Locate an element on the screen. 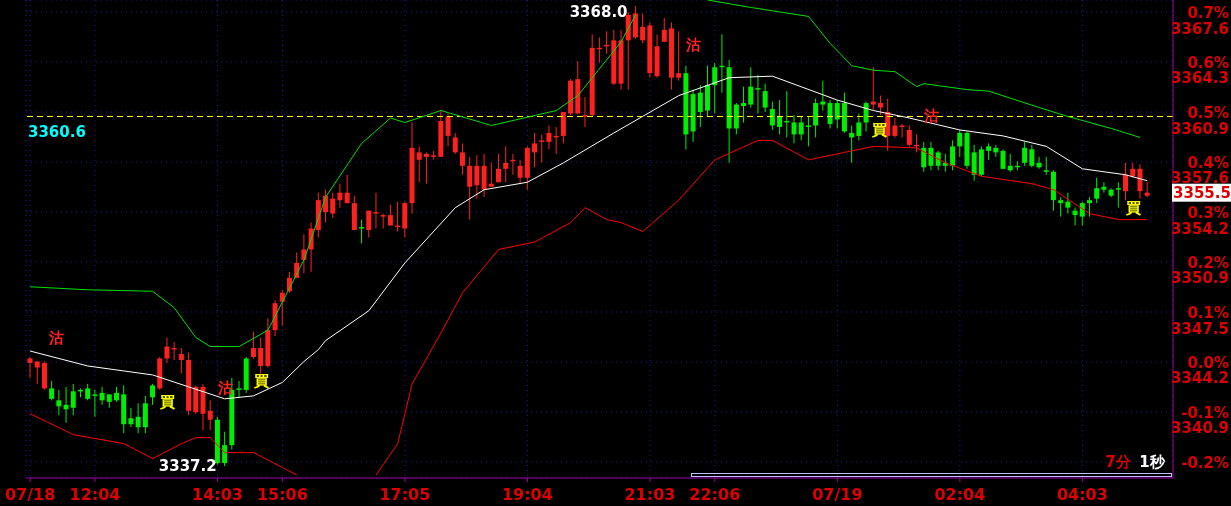 This screenshot has width=1231, height=506. x-tick-label: 02:04 is located at coordinates (960, 494).